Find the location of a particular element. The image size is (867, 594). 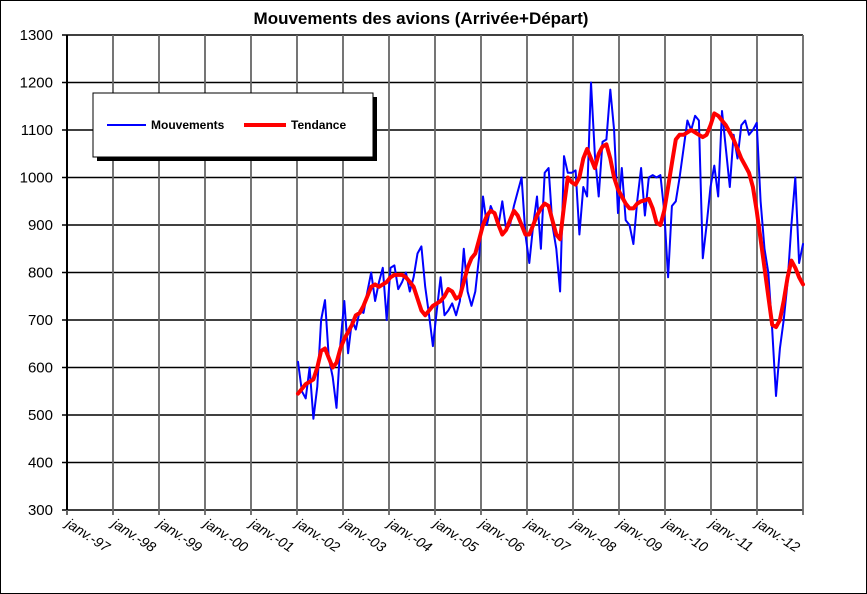

legend-label-tendance: Tendance is located at coordinates (318, 125).